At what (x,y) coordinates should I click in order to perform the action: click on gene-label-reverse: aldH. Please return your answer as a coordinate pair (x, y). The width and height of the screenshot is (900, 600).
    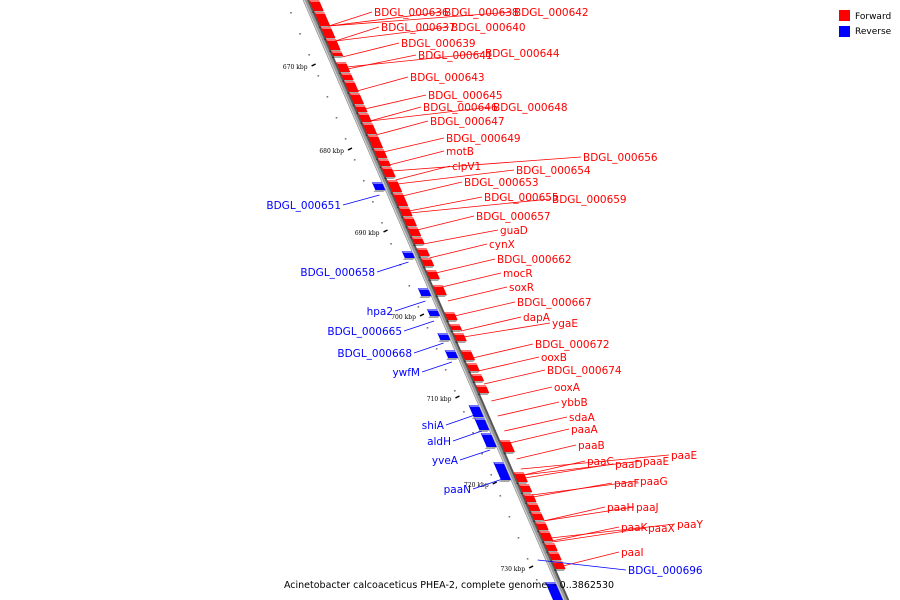
    Looking at the image, I should click on (439, 442).